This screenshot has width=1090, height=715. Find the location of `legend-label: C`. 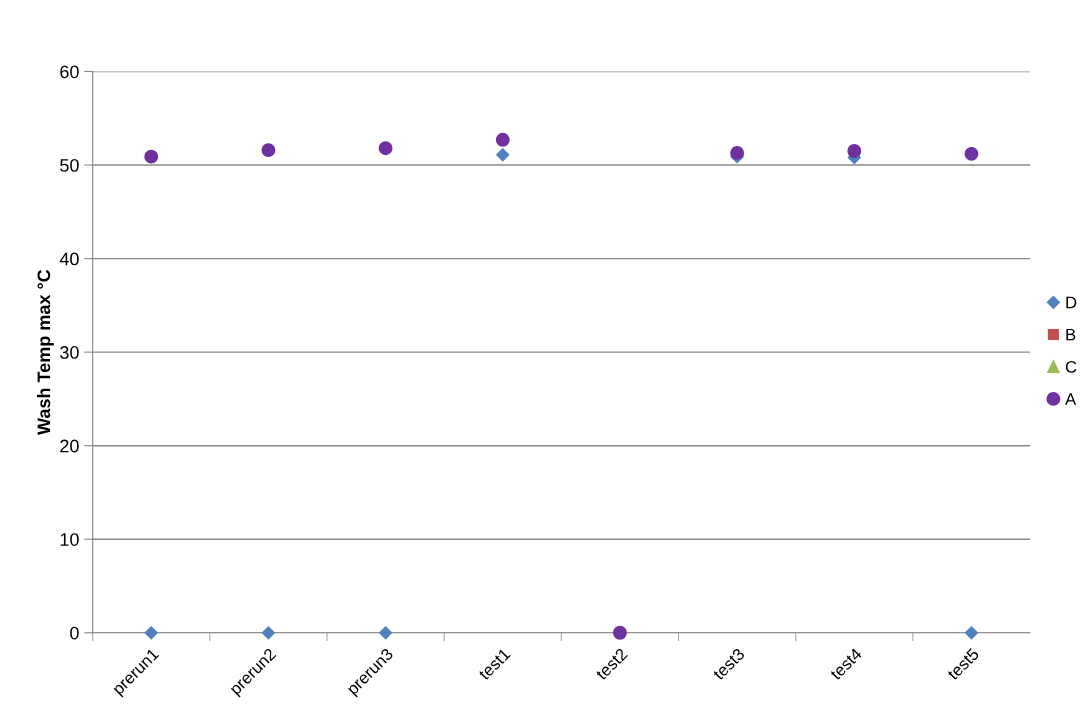

legend-label: C is located at coordinates (1071, 366).